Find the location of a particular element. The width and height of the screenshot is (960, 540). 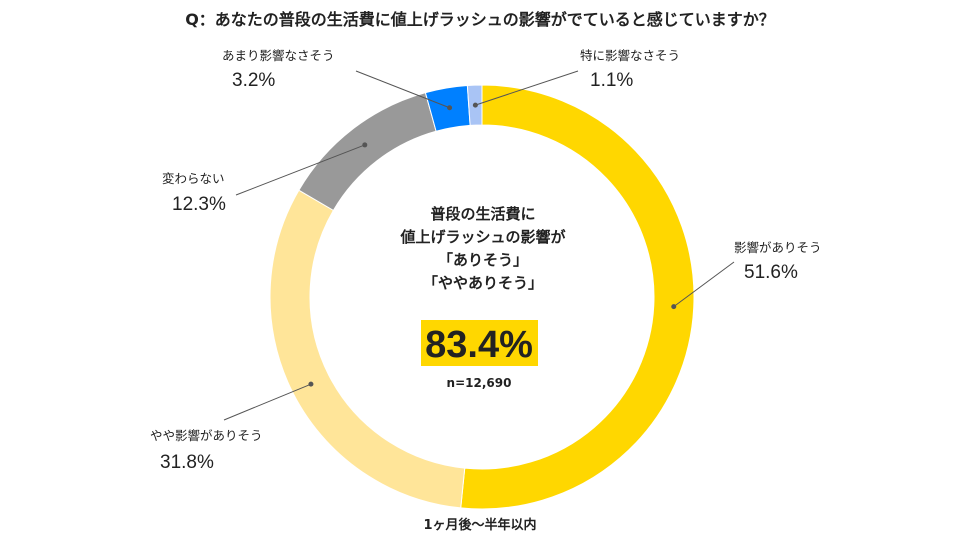

slice-value: 1.1% is located at coordinates (611, 80).